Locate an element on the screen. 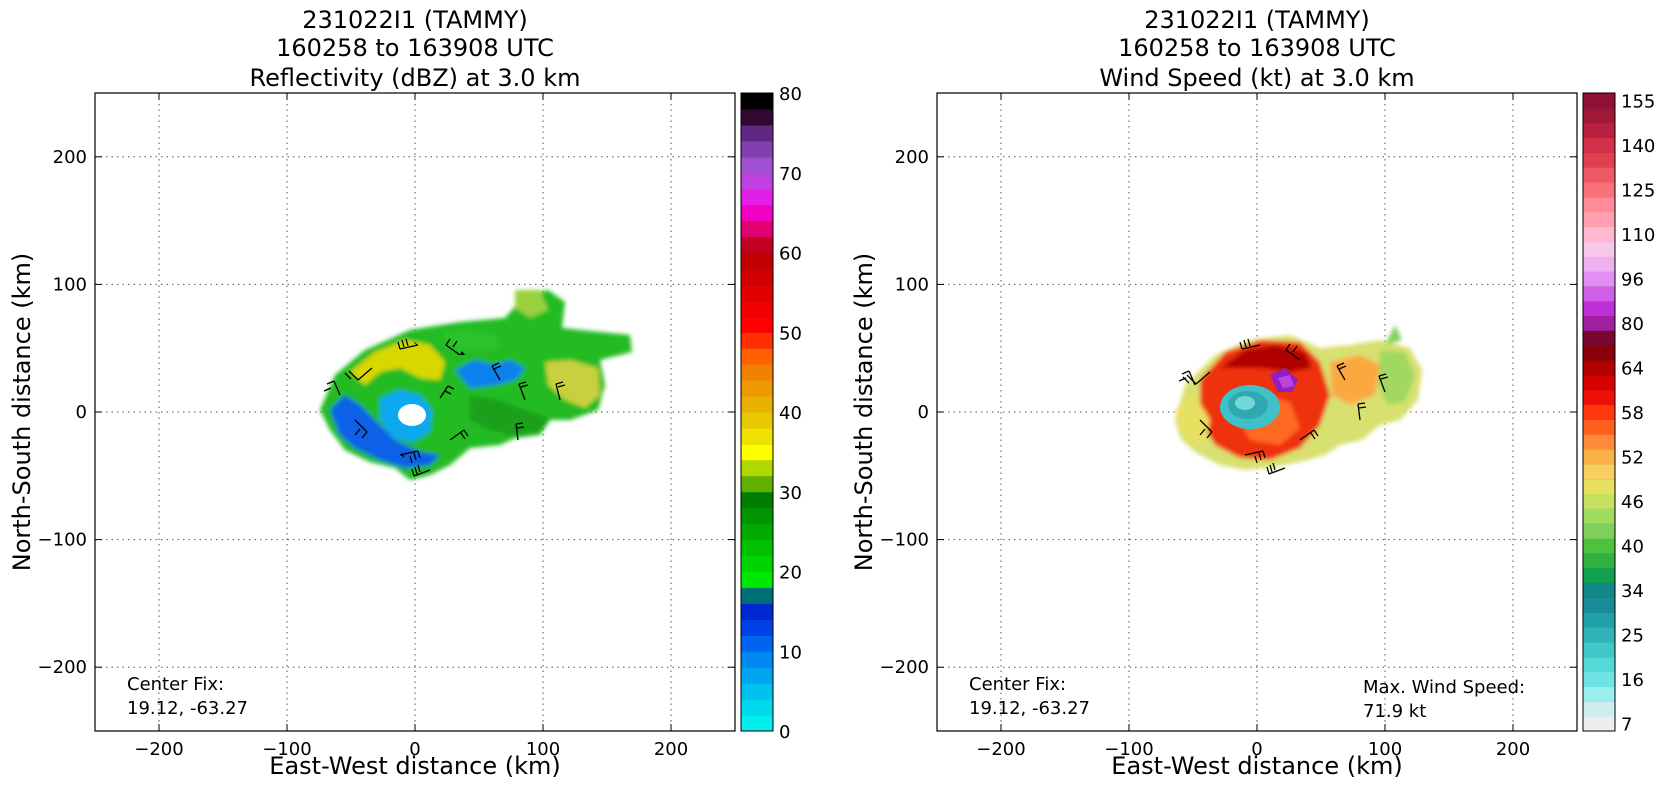 The image size is (1655, 787). panel1-xlabel: East-West distance (km) is located at coordinates (414, 766).